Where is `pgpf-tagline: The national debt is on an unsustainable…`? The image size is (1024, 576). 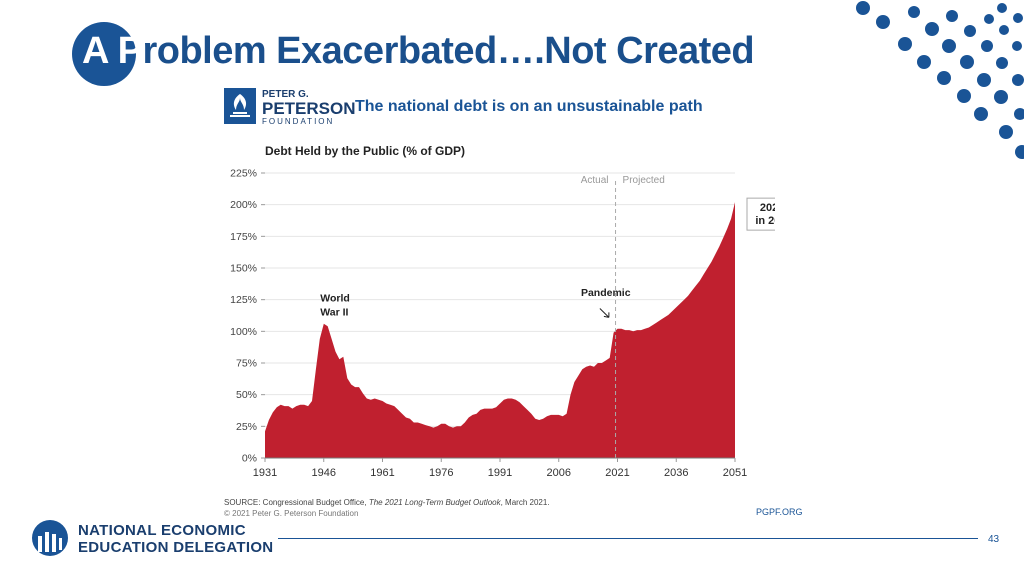
pgpf-tagline: The national debt is on an unsustainable… is located at coordinates (529, 106).